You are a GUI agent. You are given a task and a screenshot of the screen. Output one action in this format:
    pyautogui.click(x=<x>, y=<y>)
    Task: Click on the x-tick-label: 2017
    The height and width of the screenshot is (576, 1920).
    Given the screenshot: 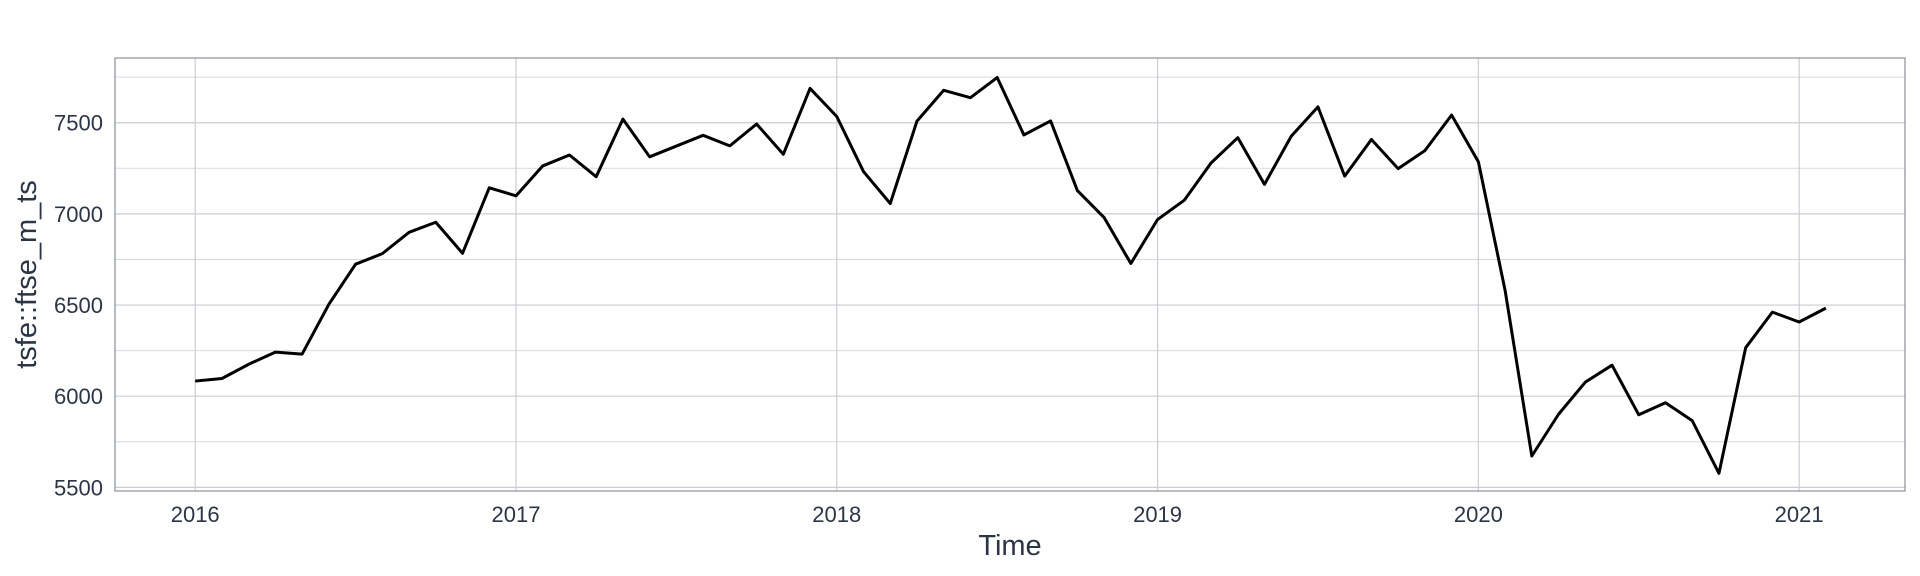 What is the action you would take?
    pyautogui.click(x=516, y=514)
    